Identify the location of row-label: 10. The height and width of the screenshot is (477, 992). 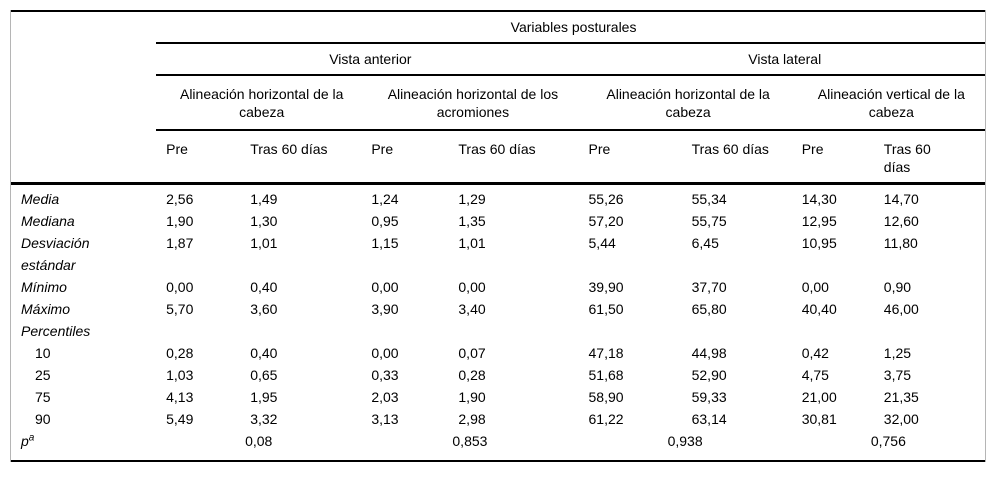
(43, 352).